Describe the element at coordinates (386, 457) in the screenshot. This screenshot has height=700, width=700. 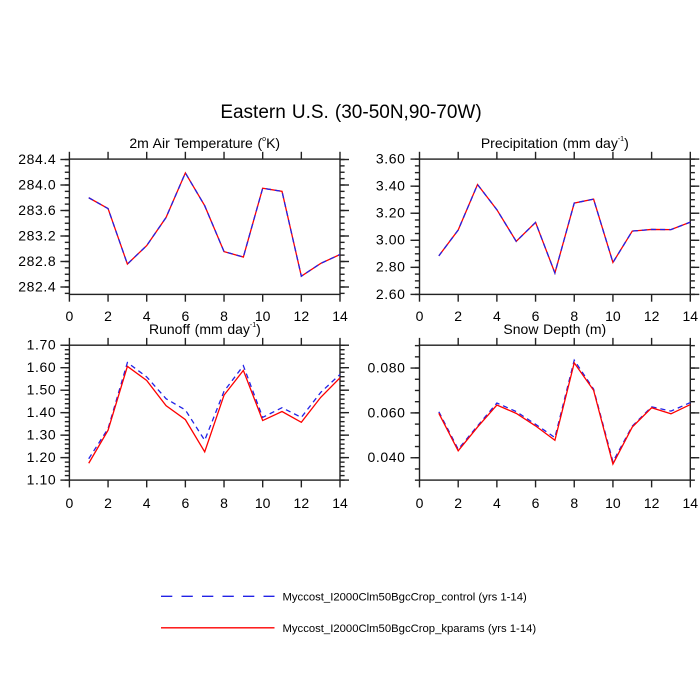
I see `svg-text: 0.040` at that location.